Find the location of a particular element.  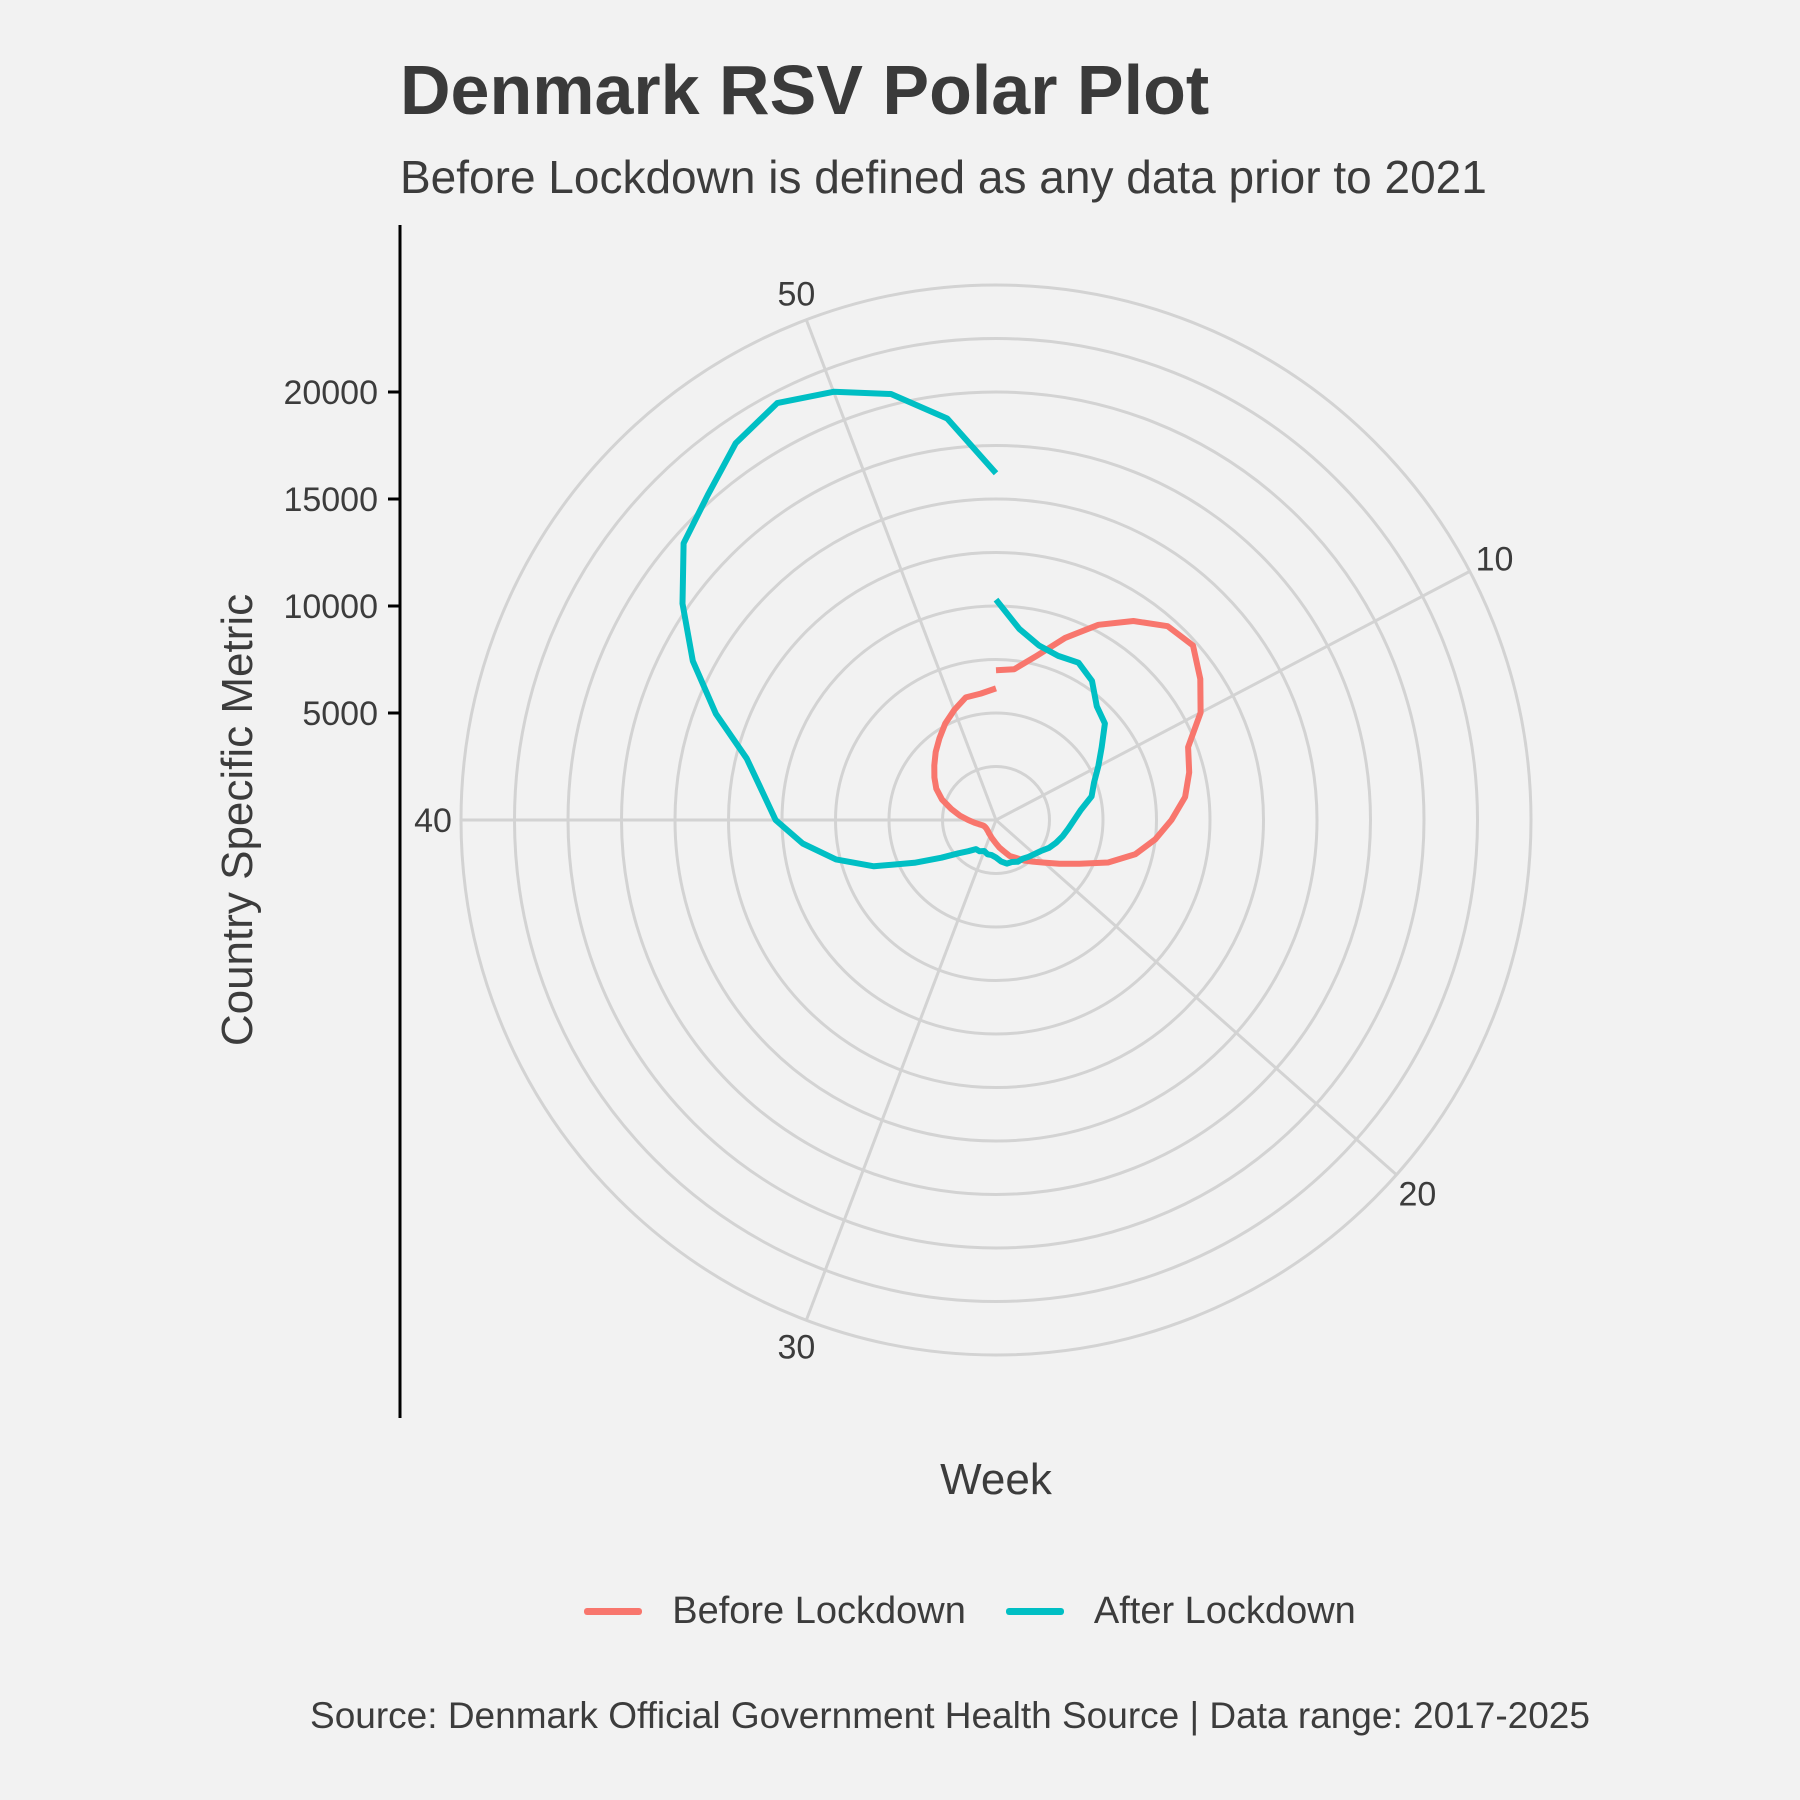

legend-key-after is located at coordinates (1034, 1611).